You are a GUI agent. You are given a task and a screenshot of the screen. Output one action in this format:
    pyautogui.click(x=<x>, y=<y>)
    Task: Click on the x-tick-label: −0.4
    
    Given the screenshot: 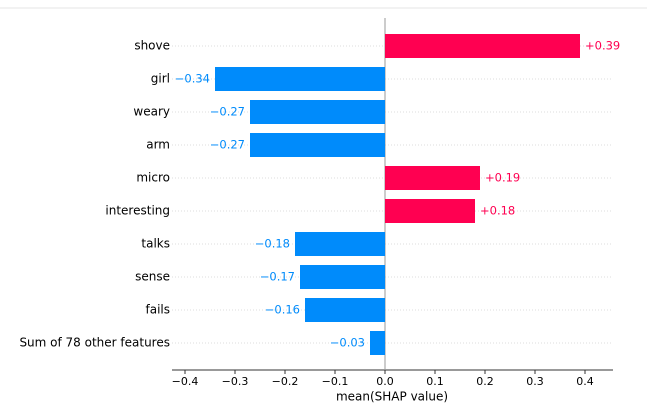 What is the action you would take?
    pyautogui.click(x=185, y=381)
    